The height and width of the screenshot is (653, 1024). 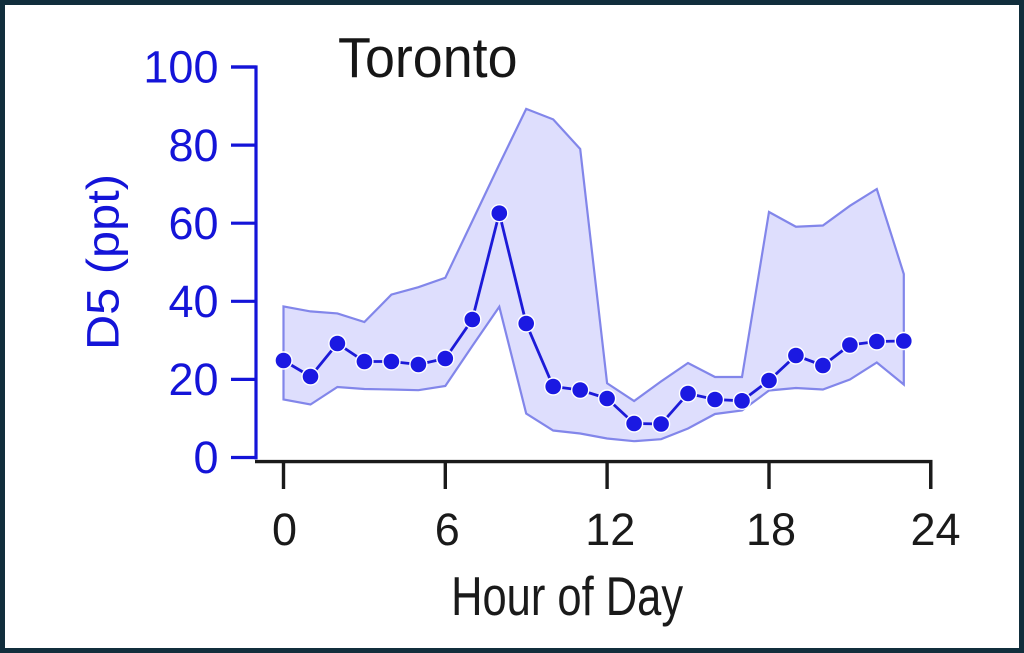 I want to click on svg-text: Toronto, so click(x=428, y=58).